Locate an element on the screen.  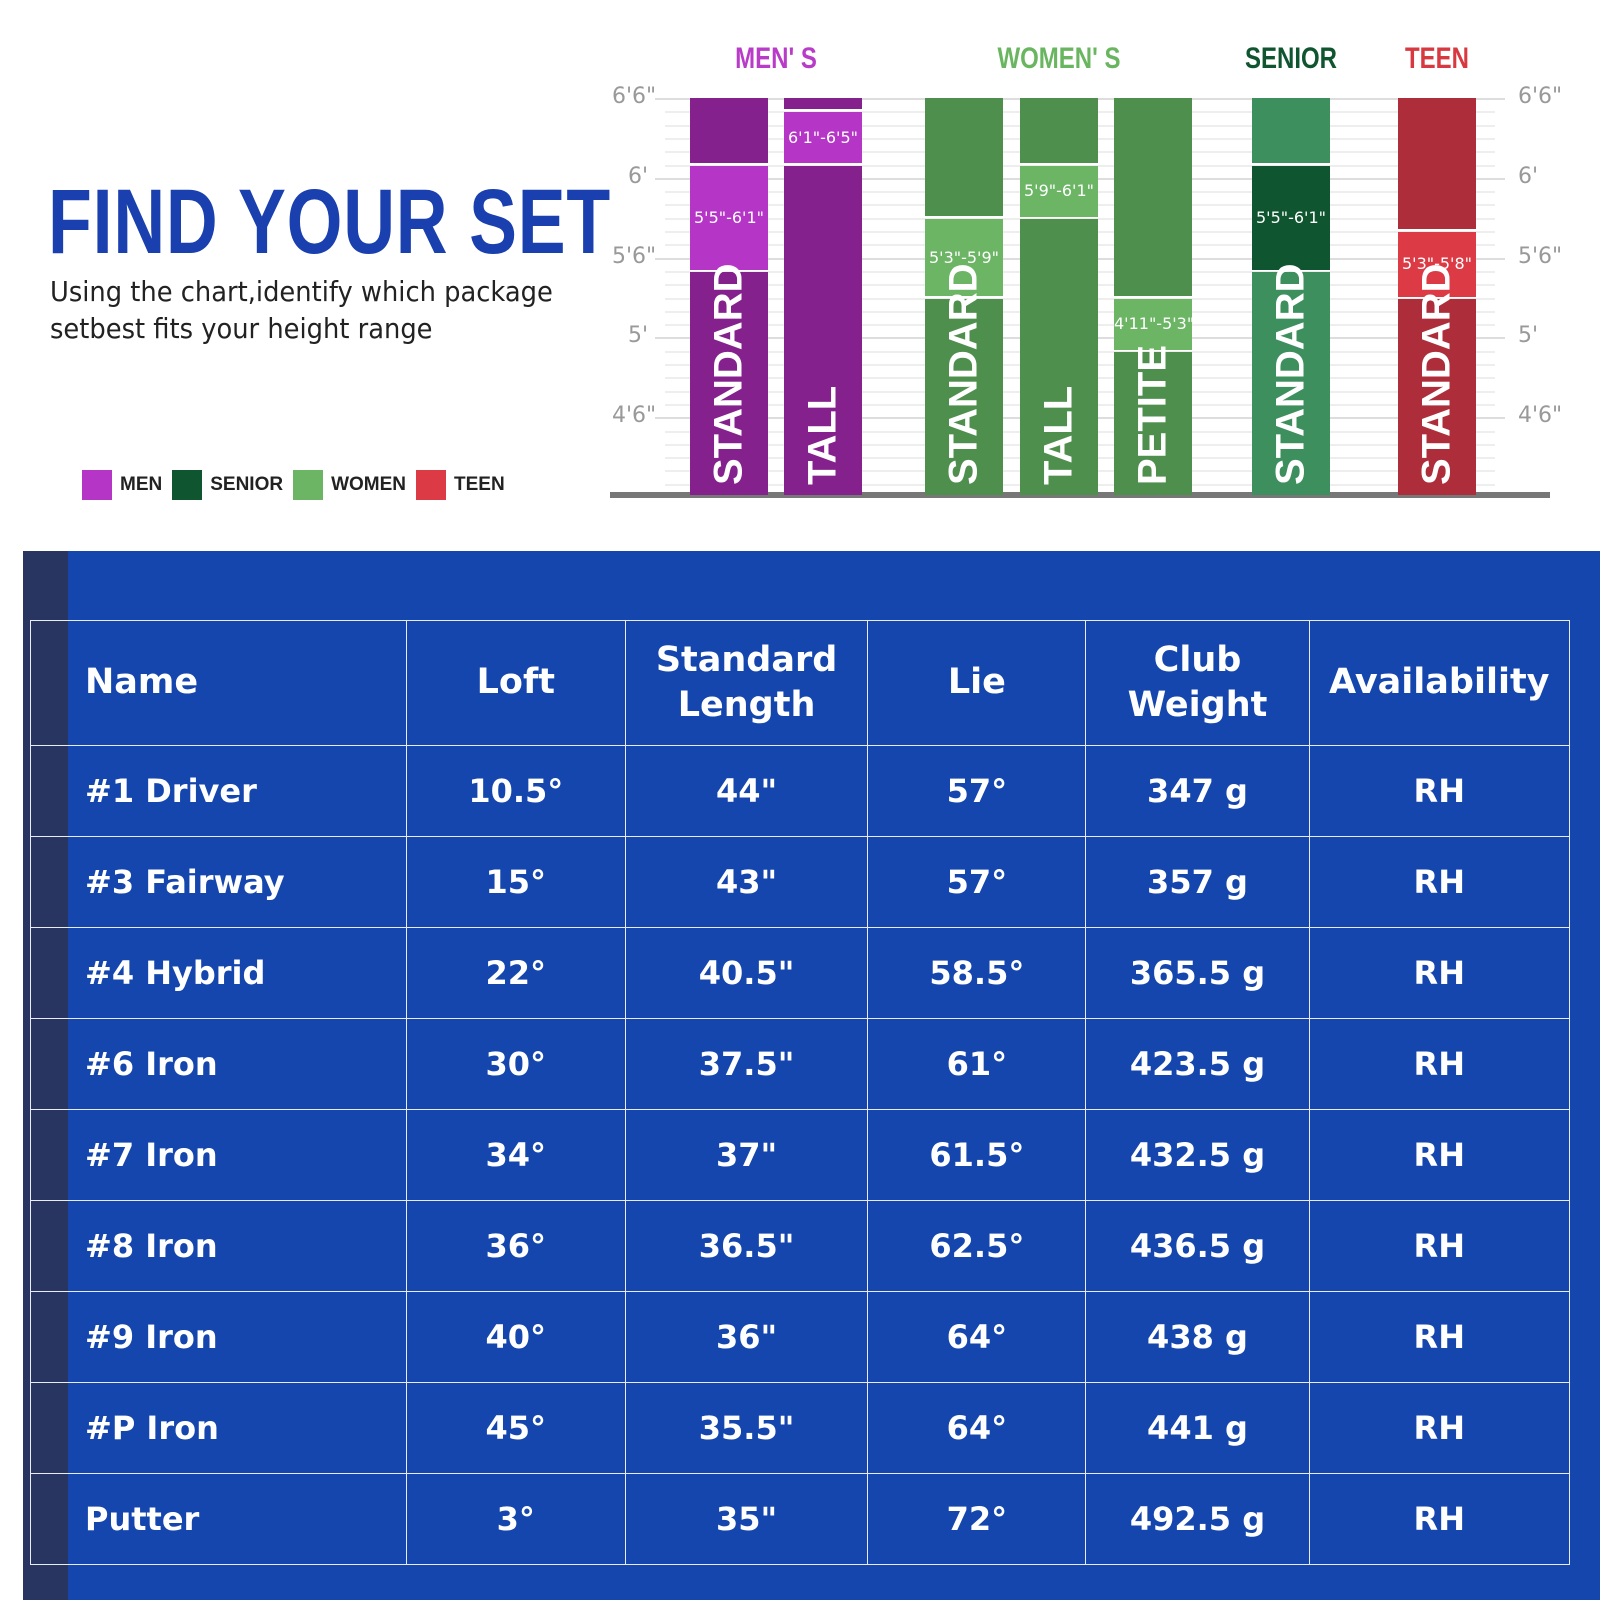
table-cell: #8 Iron is located at coordinates (218, 1246).